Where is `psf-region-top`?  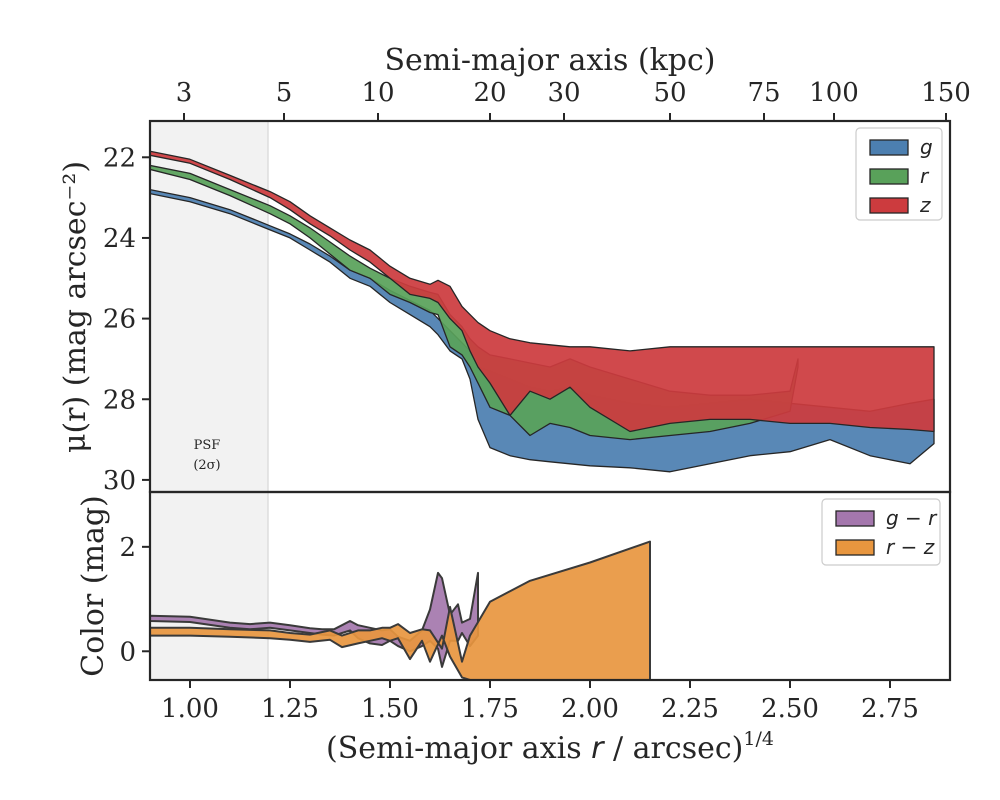
psf-region-top is located at coordinates (209, 306).